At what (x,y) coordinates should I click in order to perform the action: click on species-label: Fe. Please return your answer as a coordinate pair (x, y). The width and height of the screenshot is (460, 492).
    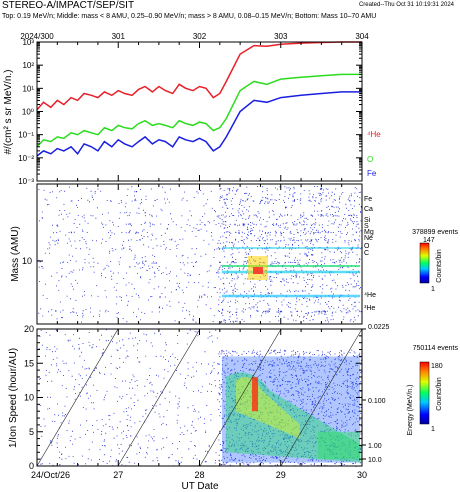
    Looking at the image, I should click on (368, 199).